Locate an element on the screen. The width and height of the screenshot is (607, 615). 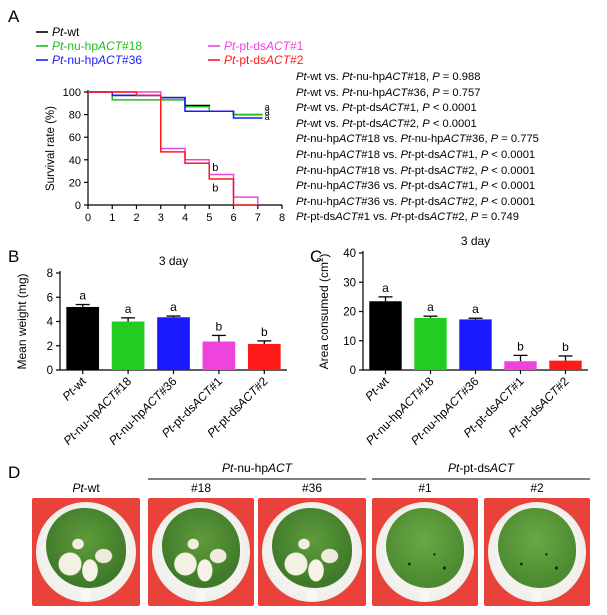
stat-a-gene: ACT is located at coordinates (350, 186).